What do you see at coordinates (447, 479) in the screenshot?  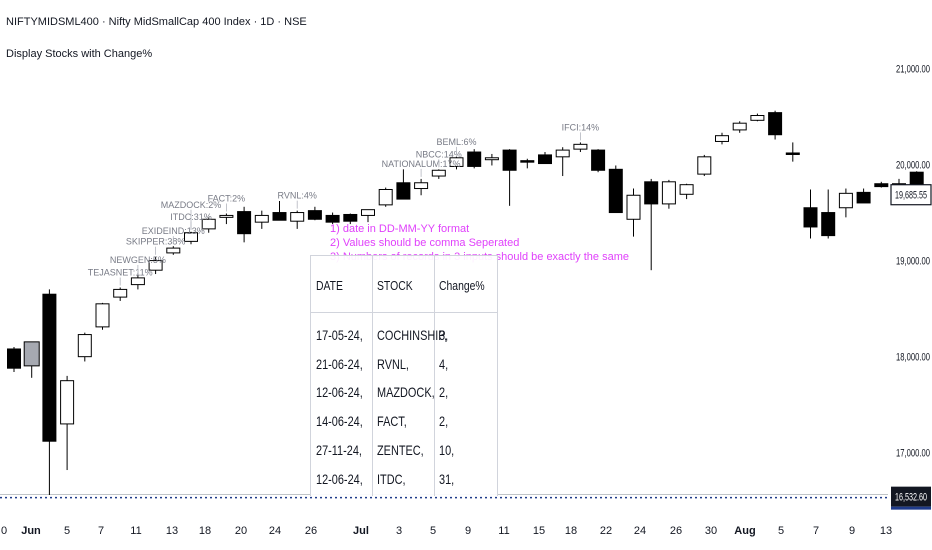 I see `table-cell-change: 31,` at bounding box center [447, 479].